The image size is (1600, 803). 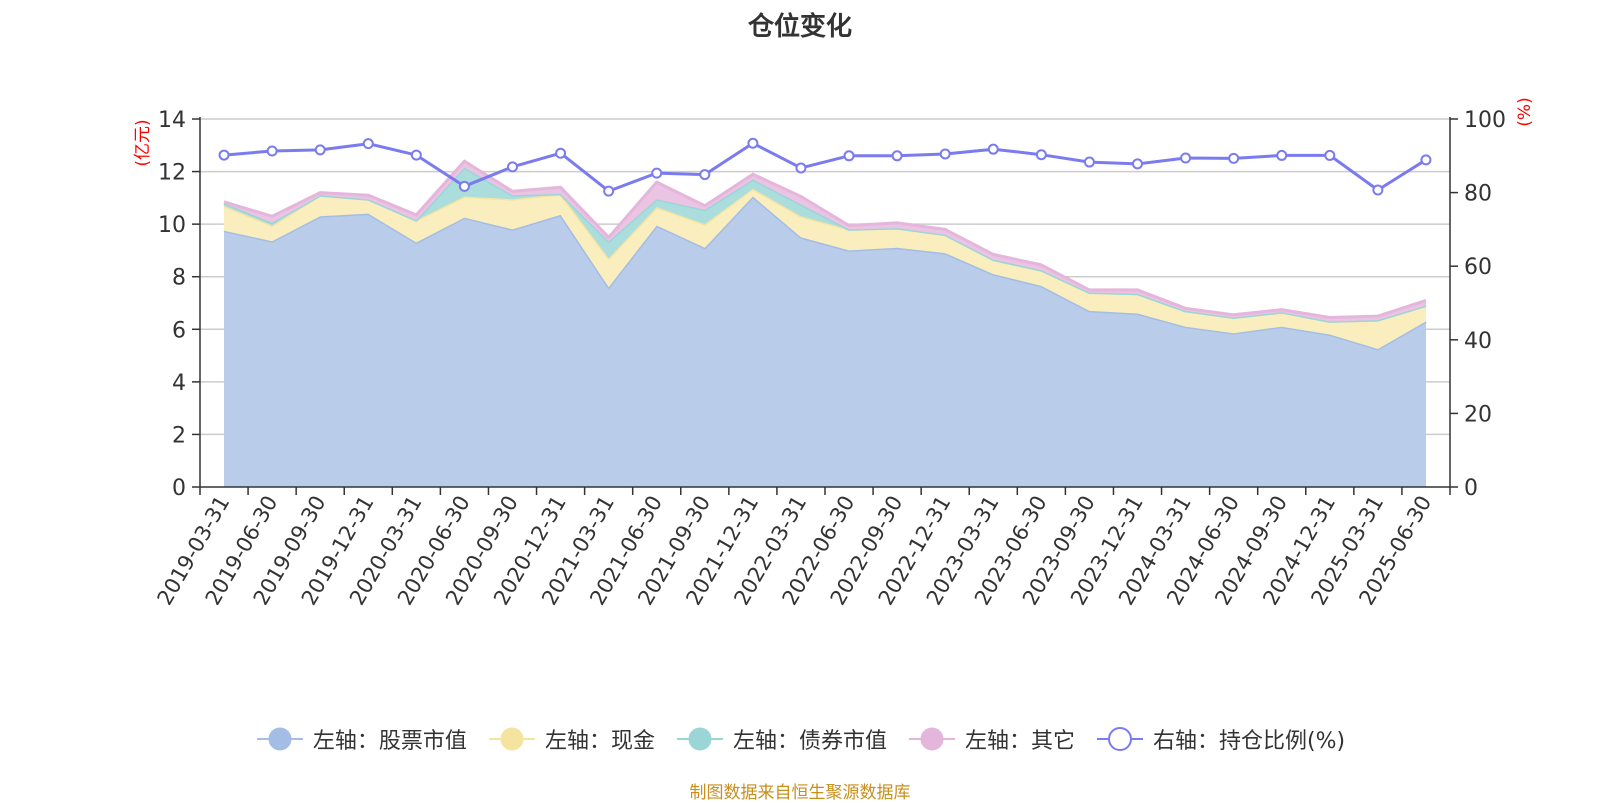 I want to click on left-axis-tick-label: 0, so click(x=179, y=488).